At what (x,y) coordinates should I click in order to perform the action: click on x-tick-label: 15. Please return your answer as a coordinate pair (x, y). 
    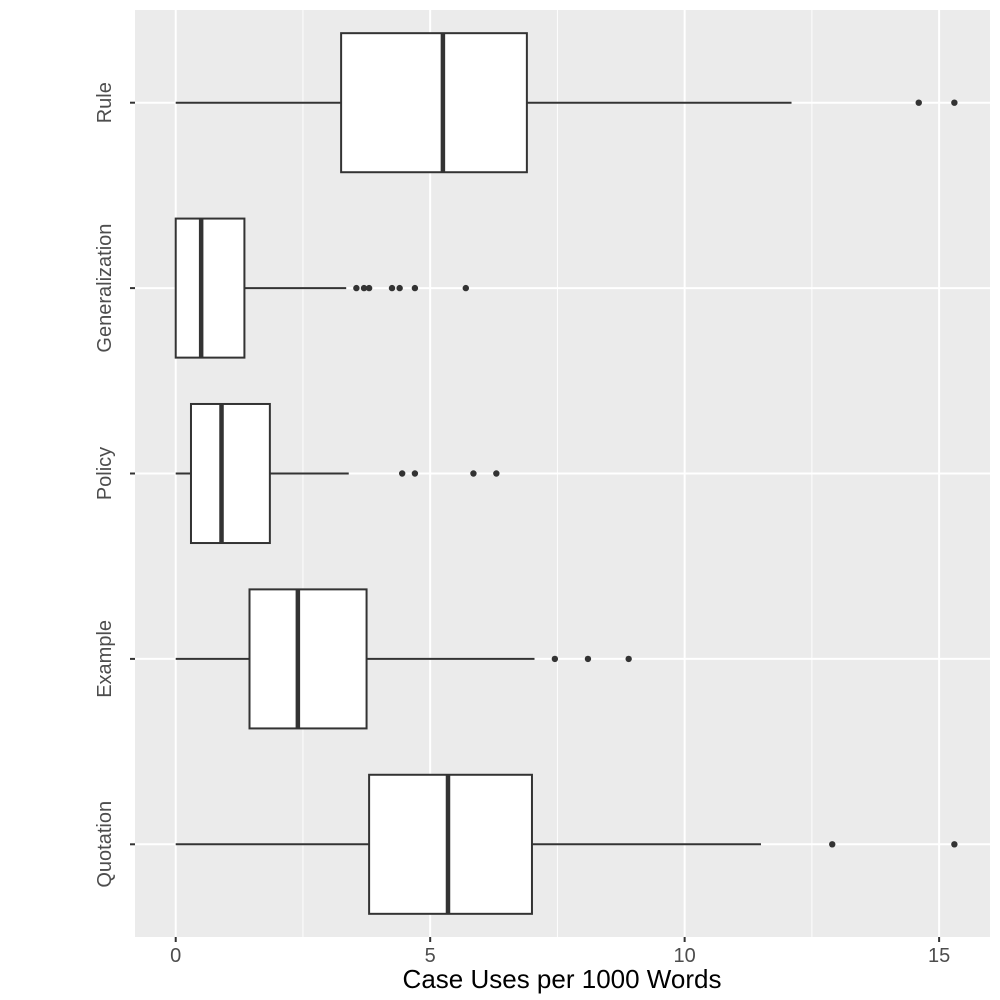
    Looking at the image, I should click on (939, 956).